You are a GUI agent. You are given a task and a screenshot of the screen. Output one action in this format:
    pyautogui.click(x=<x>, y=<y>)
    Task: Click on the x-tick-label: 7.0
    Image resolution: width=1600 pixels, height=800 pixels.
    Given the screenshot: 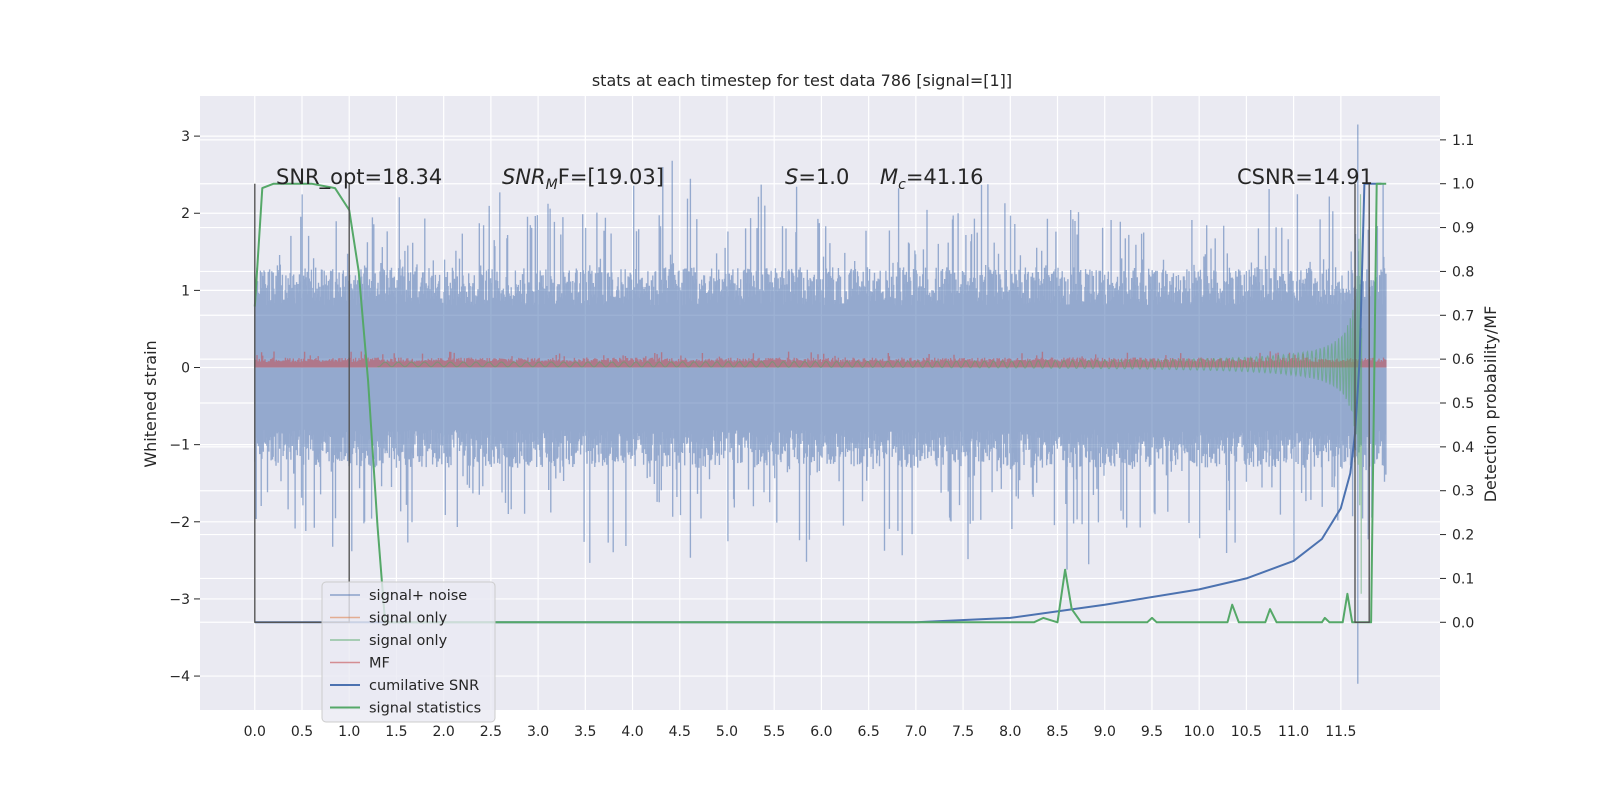 What is the action you would take?
    pyautogui.click(x=916, y=732)
    